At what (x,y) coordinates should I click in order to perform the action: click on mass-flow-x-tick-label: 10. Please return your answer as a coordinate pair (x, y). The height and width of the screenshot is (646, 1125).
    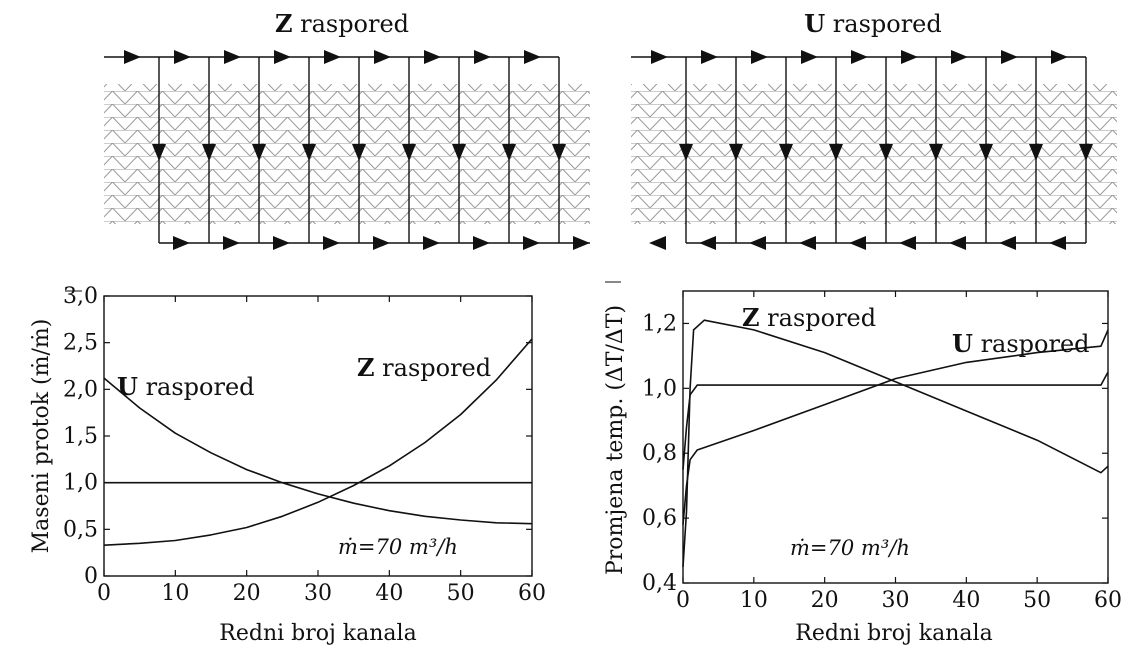
    Looking at the image, I should click on (175, 593).